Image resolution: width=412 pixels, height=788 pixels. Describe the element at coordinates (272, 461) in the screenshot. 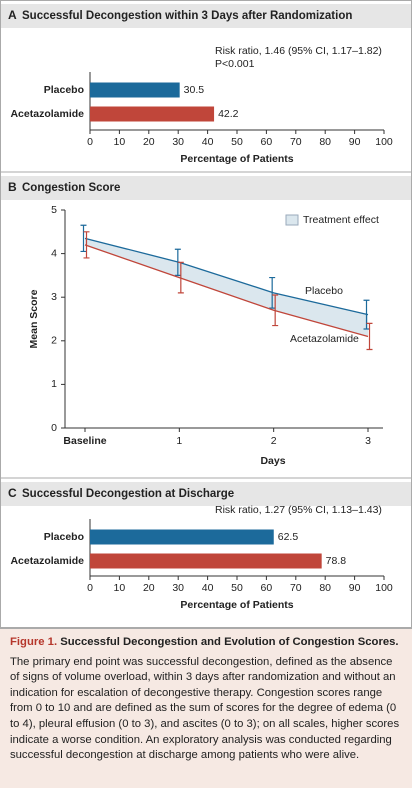

I see `x-axis-label: Days` at that location.